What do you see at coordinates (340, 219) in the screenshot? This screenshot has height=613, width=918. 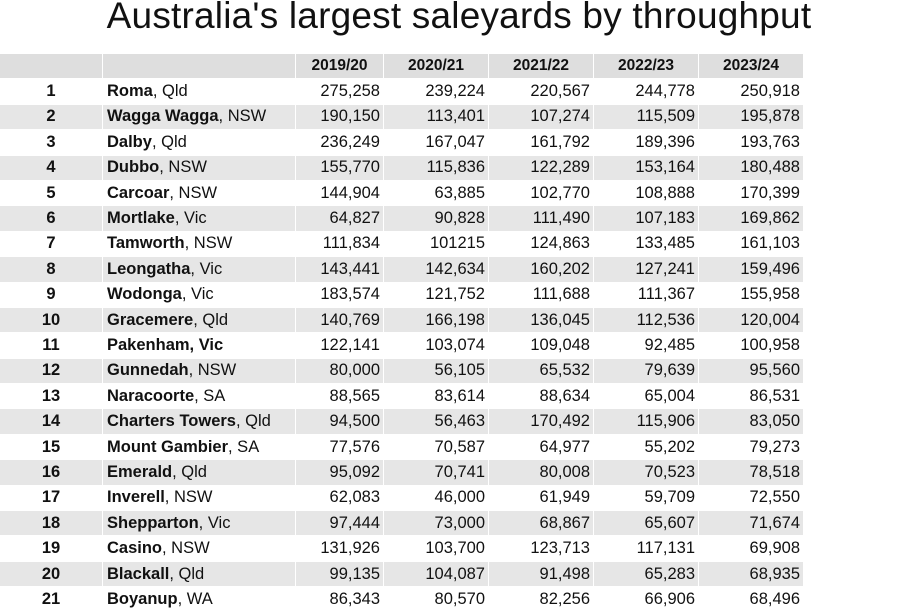 I see `value-cell: 64,827` at bounding box center [340, 219].